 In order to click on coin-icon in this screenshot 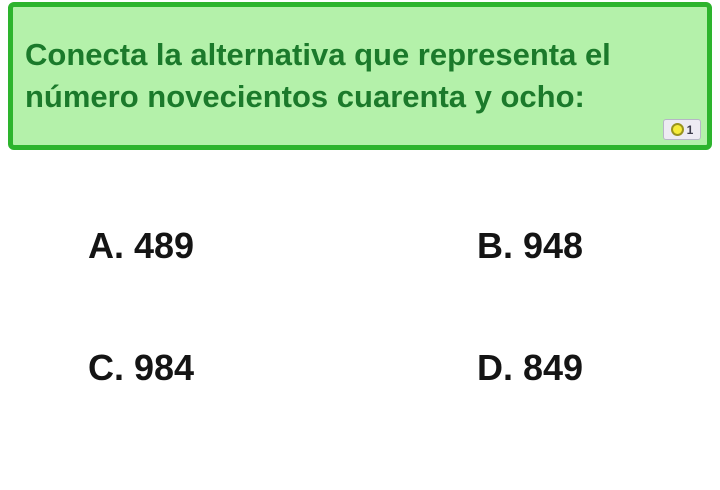, I will do `click(677, 129)`.